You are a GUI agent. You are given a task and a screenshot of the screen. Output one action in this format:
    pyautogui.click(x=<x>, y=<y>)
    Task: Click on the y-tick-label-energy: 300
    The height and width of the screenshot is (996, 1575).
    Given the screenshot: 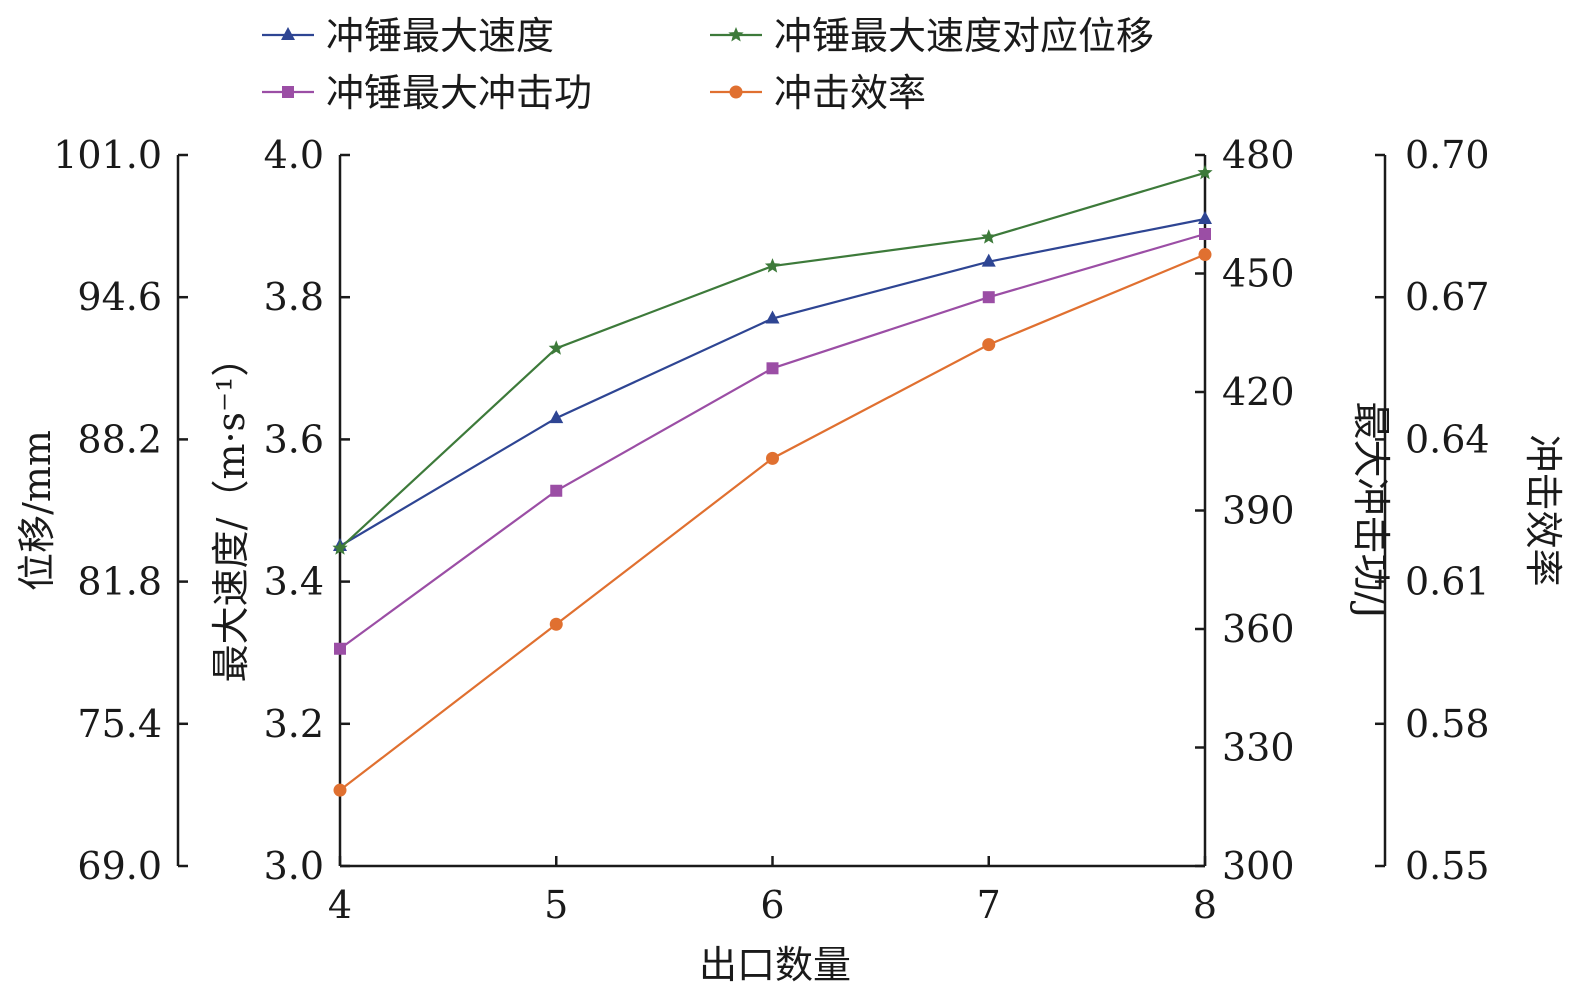 What is the action you would take?
    pyautogui.click(x=1258, y=866)
    